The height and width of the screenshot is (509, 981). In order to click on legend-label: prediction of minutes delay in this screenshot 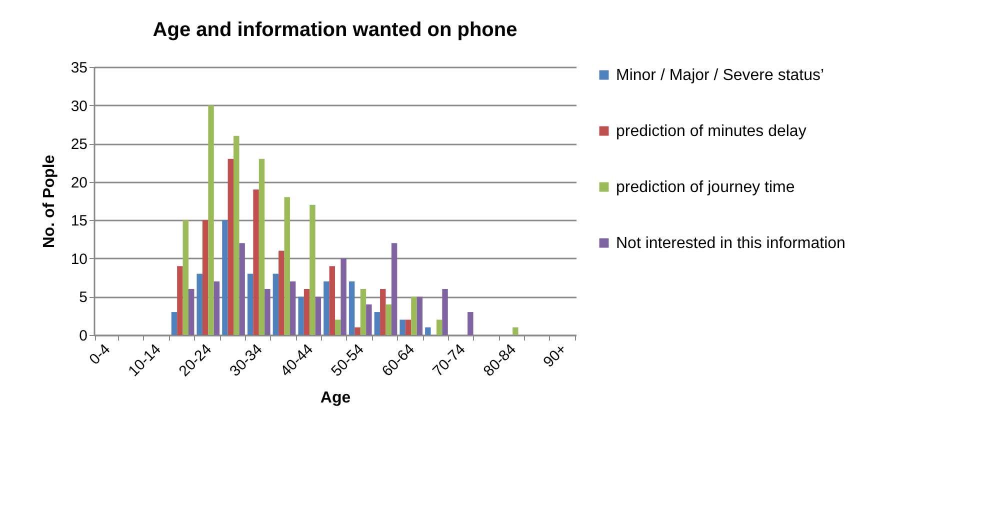, I will do `click(711, 131)`.